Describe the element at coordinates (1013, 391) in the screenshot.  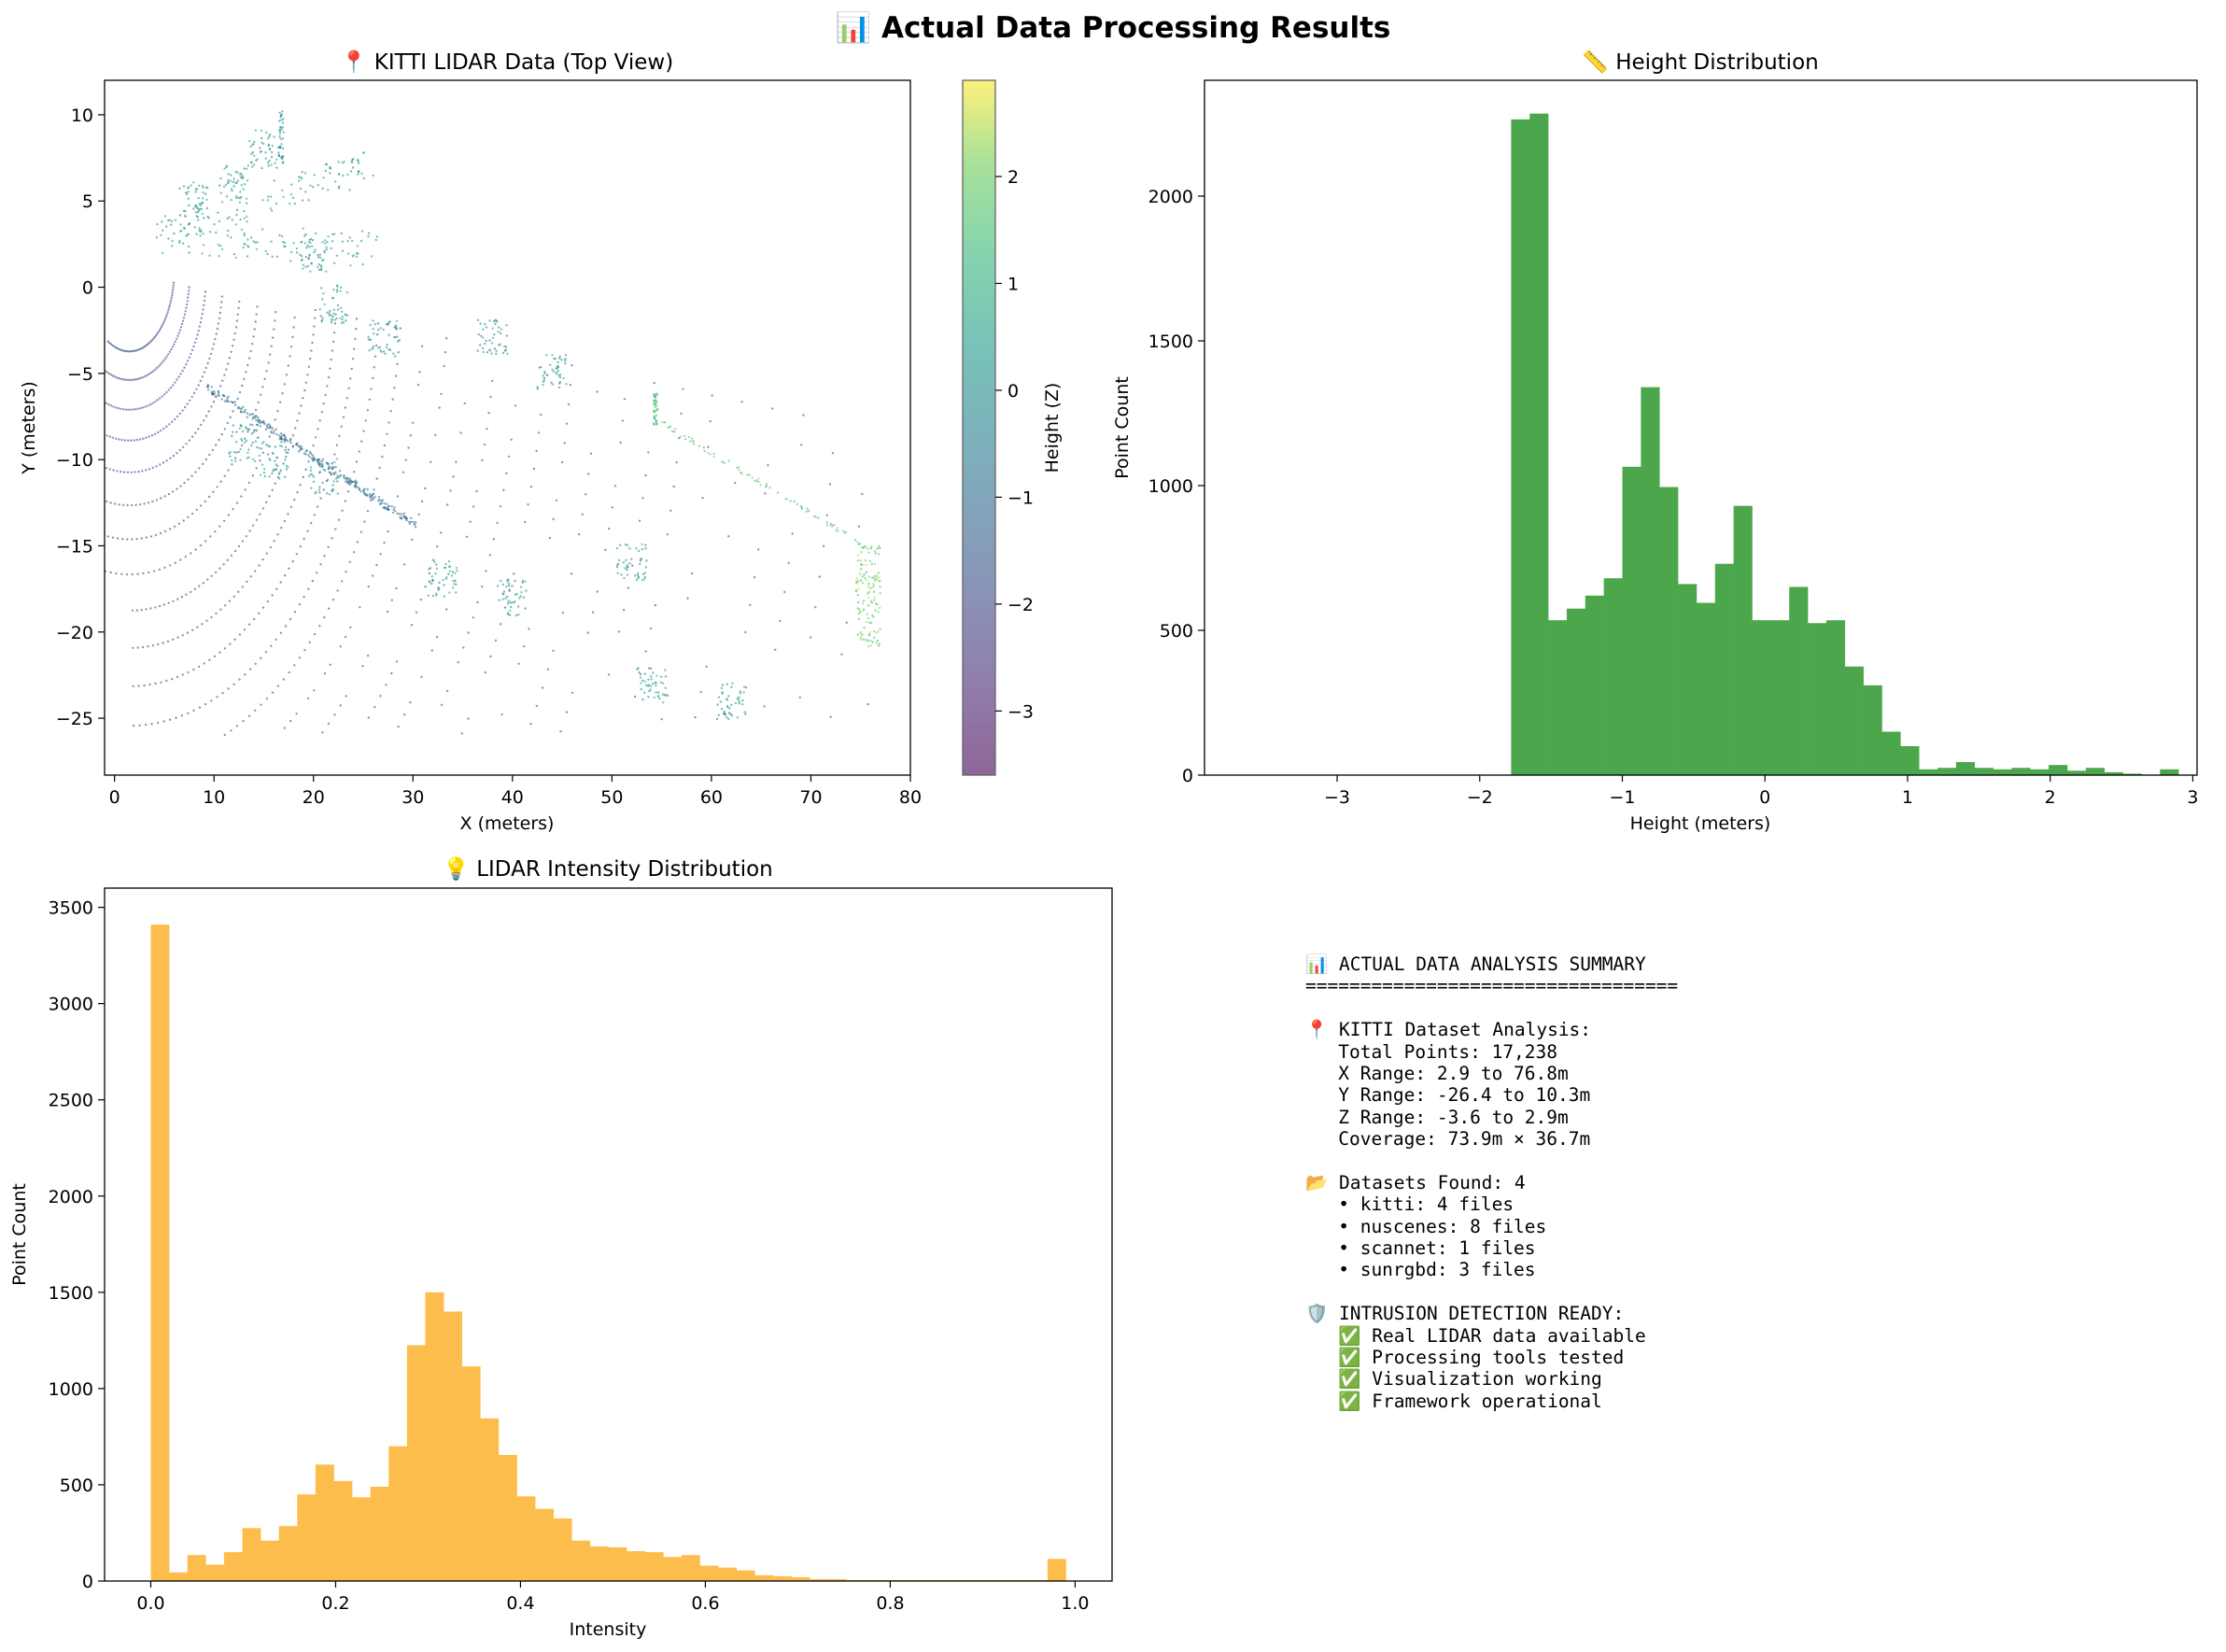
I see `colorbar-tick-label: 0` at that location.